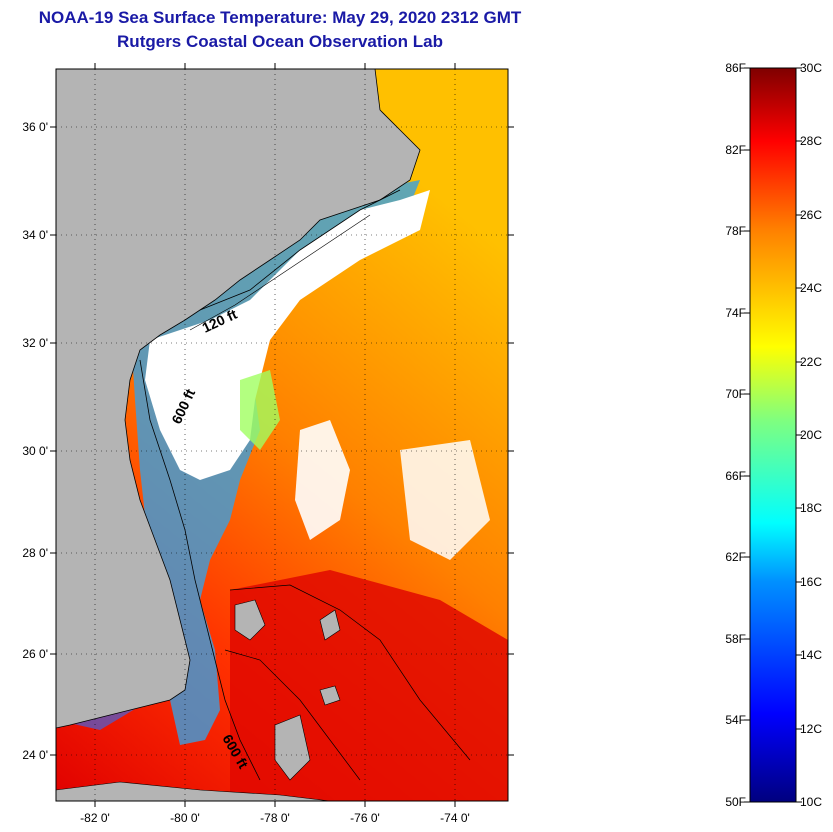 The width and height of the screenshot is (833, 832). I want to click on cbar-f-86: 86F, so click(735, 68).